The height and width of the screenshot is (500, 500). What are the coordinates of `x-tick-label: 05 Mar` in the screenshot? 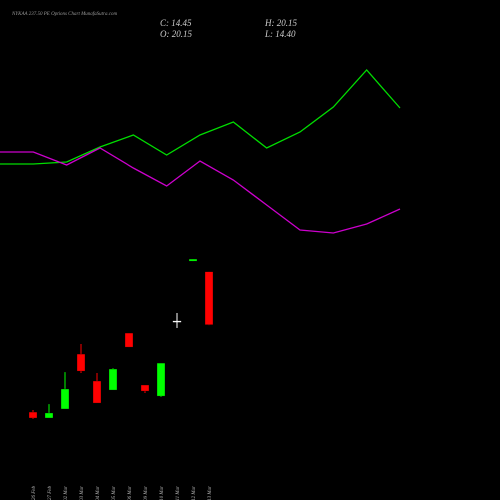 It's located at (114, 493).